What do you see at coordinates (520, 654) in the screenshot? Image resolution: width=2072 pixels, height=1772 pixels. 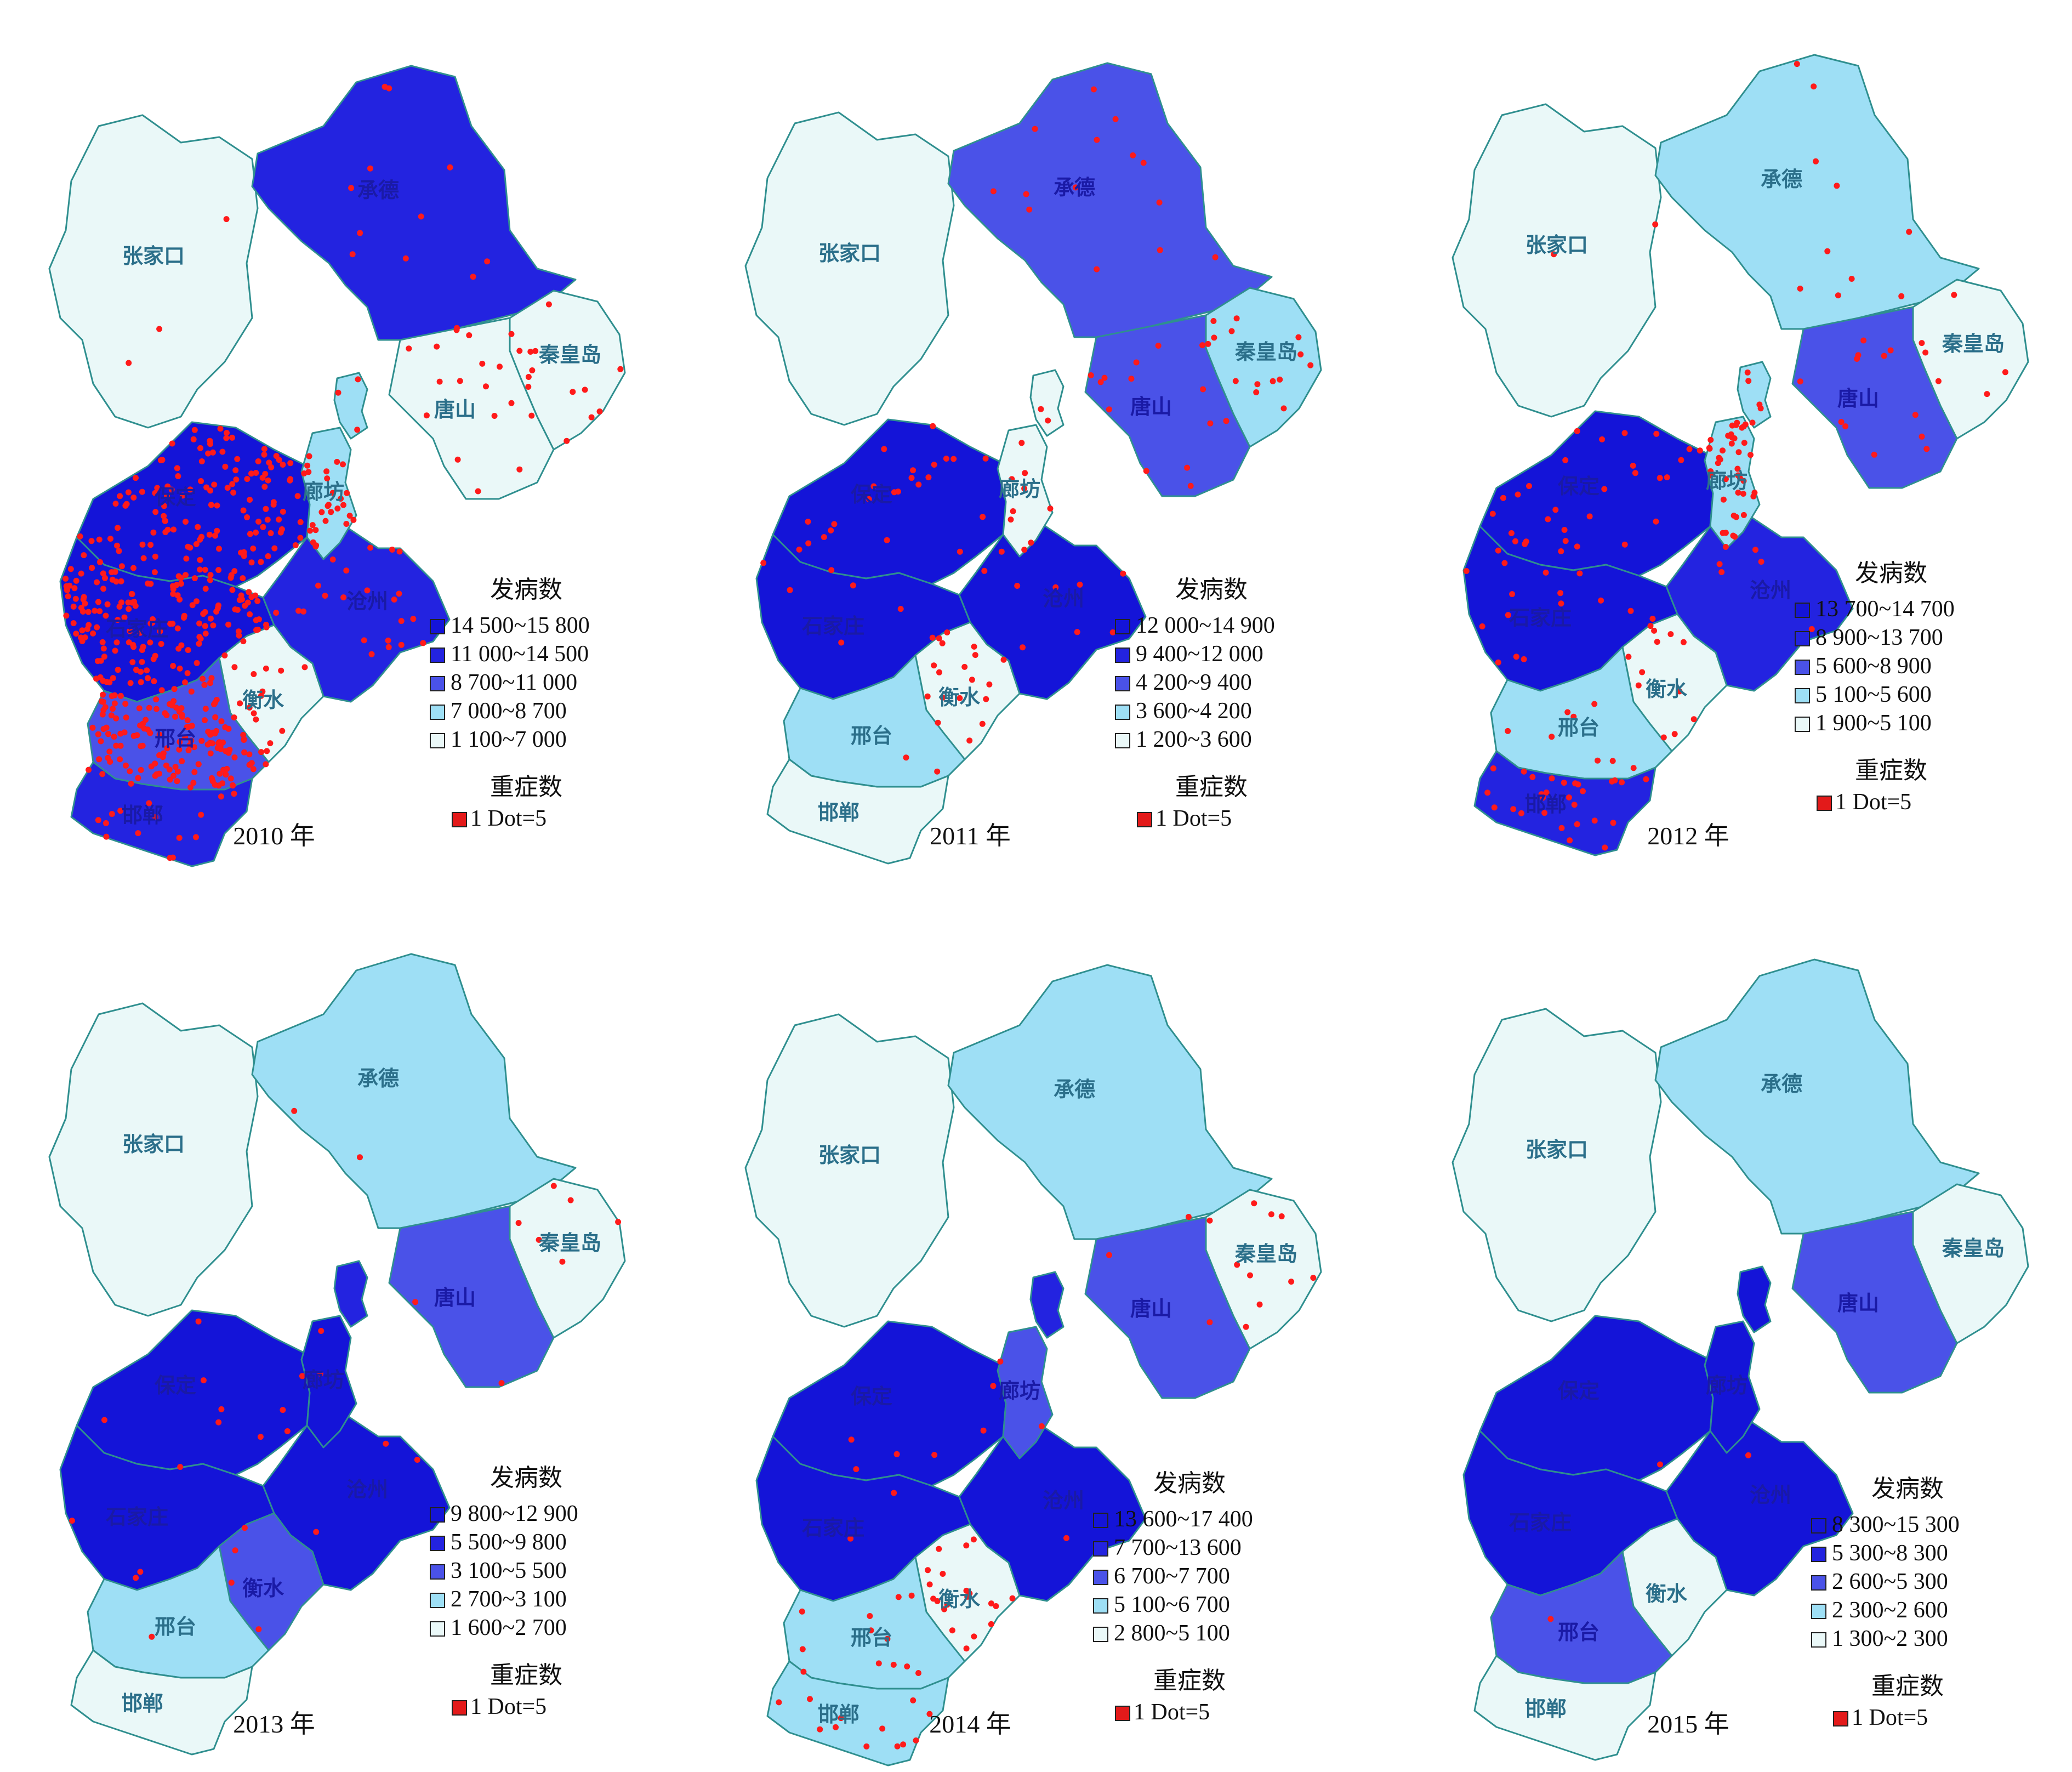 I see `legend-item-label: 11 000~14 500` at bounding box center [520, 654].